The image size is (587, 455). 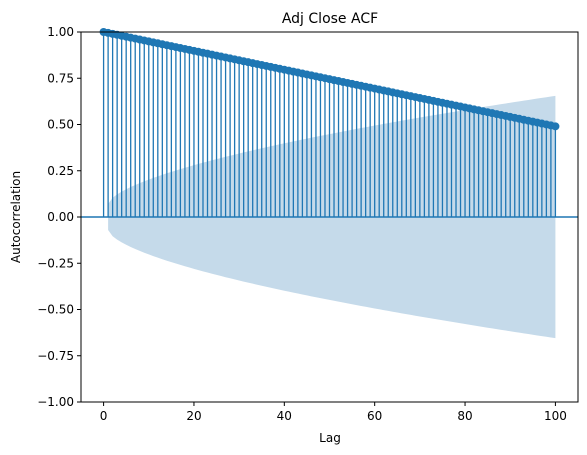 I want to click on x-tick-label: 60, so click(x=374, y=416).